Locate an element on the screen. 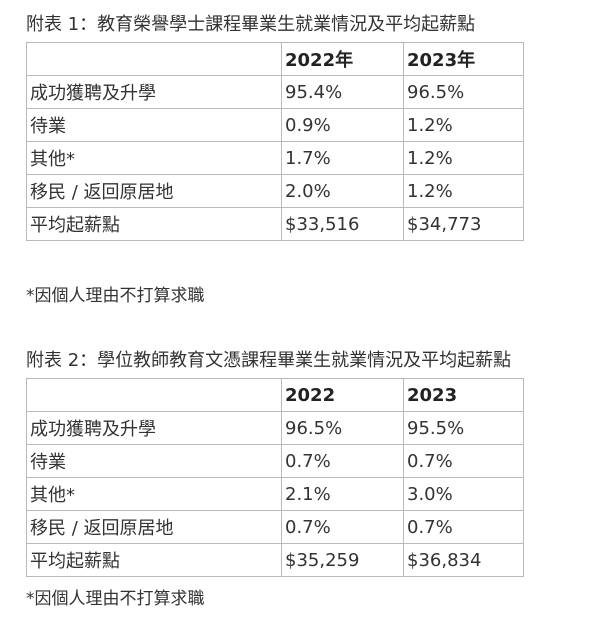 This screenshot has width=591, height=644. row-value: $35,259 is located at coordinates (342, 560).